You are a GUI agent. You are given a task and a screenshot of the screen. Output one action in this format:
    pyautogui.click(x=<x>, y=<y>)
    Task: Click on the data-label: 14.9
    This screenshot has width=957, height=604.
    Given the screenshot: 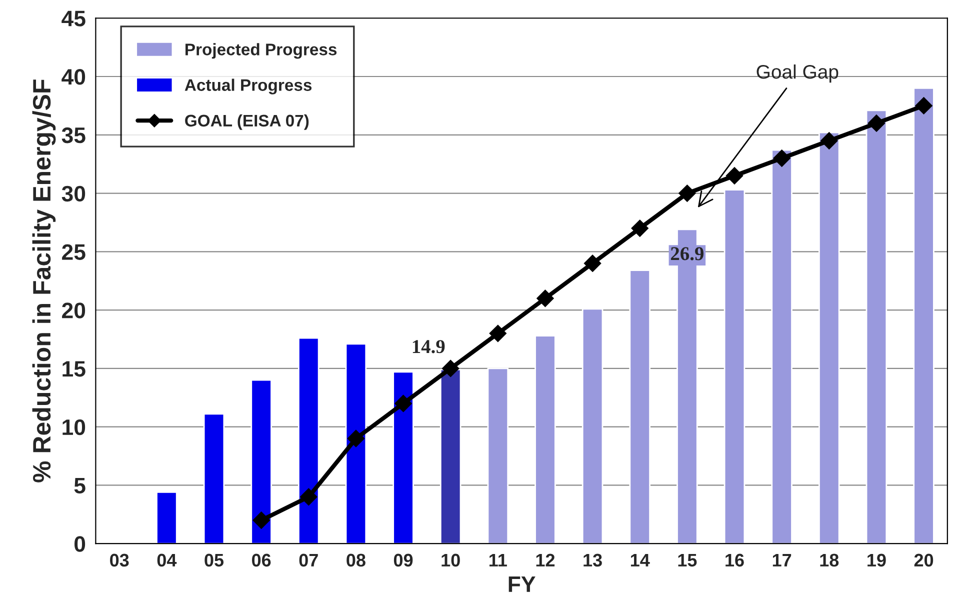 What is the action you would take?
    pyautogui.click(x=428, y=347)
    